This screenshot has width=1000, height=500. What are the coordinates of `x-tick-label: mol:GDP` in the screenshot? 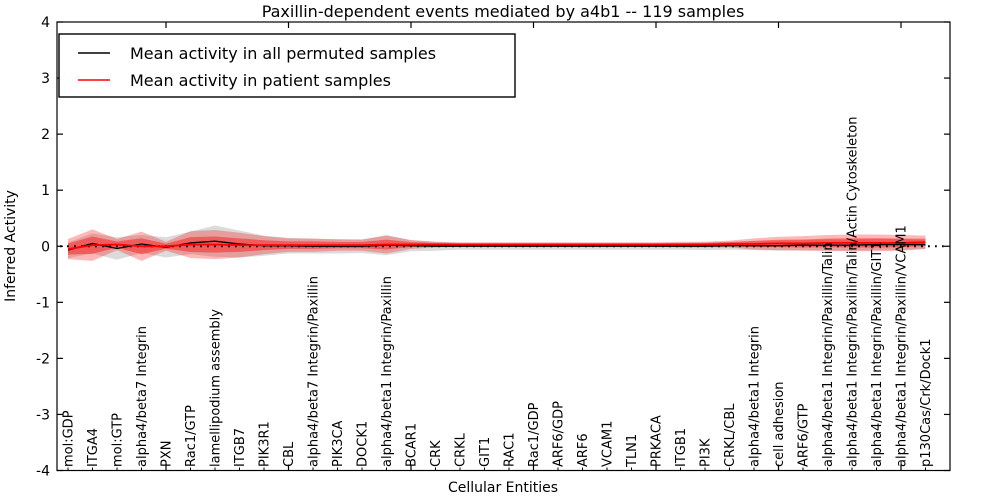 It's located at (69, 438).